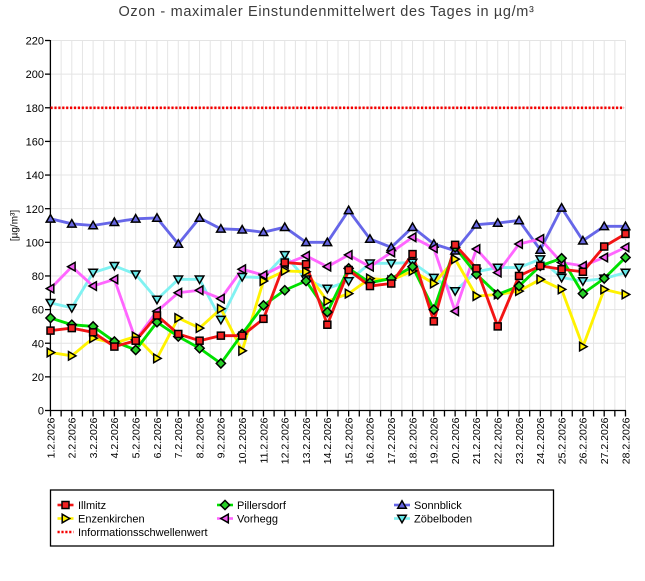  I want to click on svg-text: 180, so click(35, 109).